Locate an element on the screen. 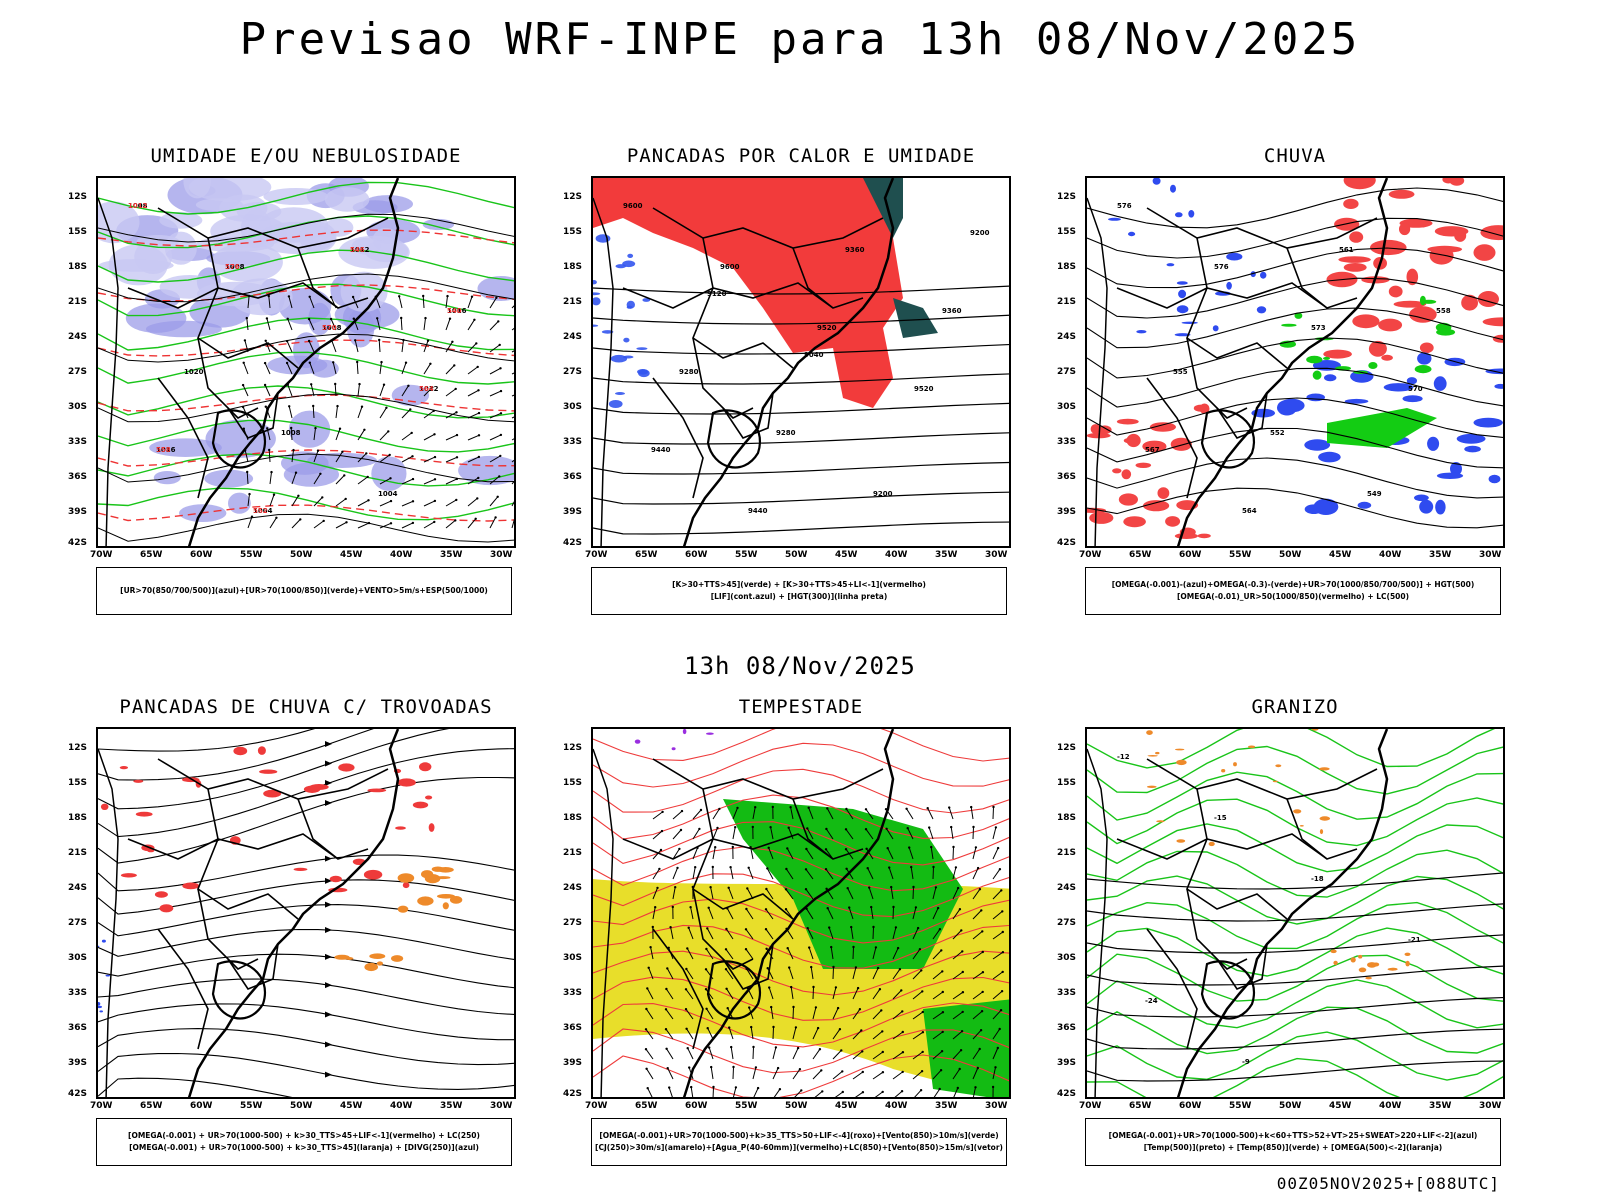  lon-tick-label: 50W is located at coordinates (796, 555).